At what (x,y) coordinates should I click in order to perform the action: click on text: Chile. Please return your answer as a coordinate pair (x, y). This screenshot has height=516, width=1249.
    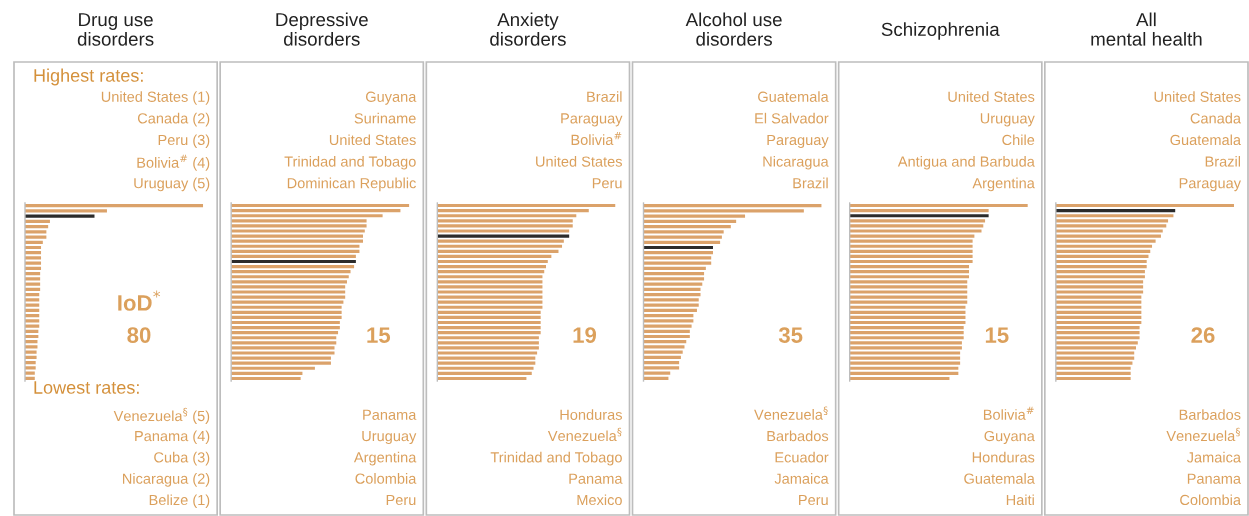
    Looking at the image, I should click on (1018, 140).